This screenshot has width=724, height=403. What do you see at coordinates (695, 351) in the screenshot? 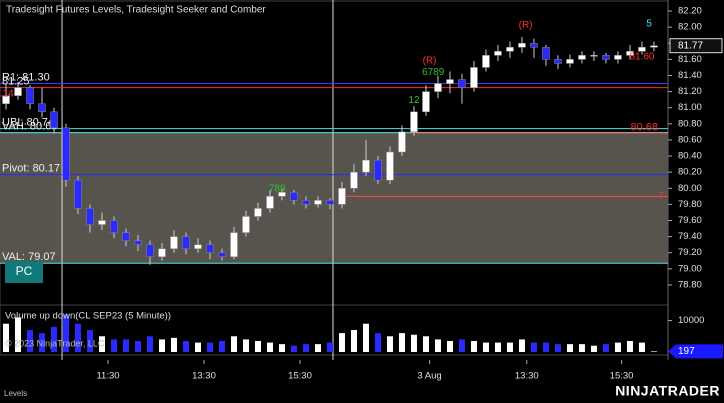
I see `volume-tag` at bounding box center [695, 351].